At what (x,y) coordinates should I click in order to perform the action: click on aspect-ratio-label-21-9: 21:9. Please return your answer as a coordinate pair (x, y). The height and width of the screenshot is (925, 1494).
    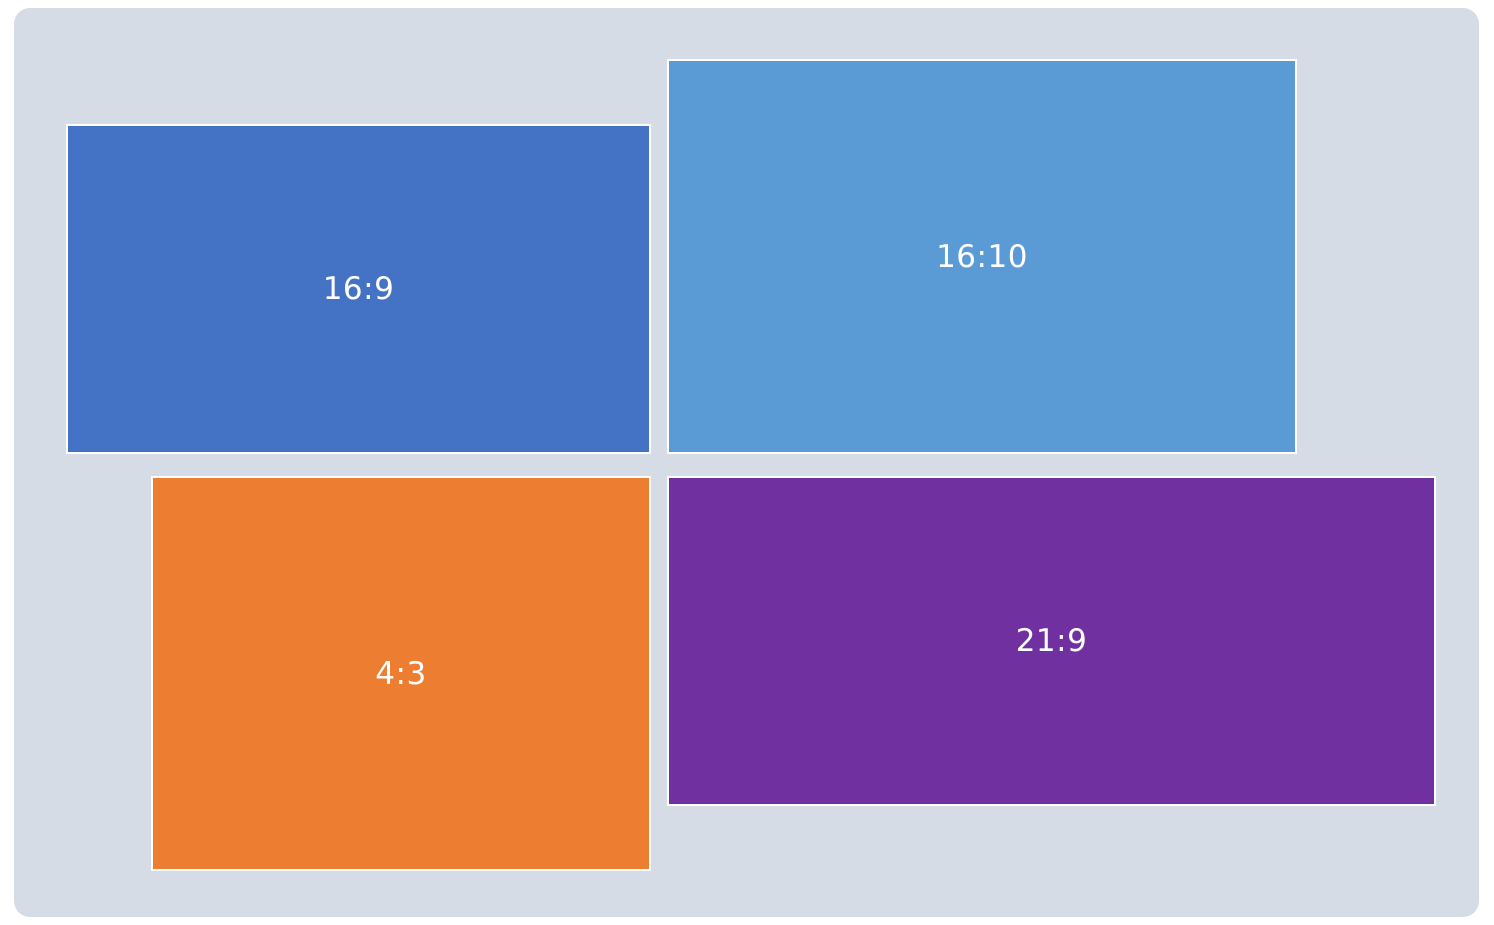
    Looking at the image, I should click on (1051, 641).